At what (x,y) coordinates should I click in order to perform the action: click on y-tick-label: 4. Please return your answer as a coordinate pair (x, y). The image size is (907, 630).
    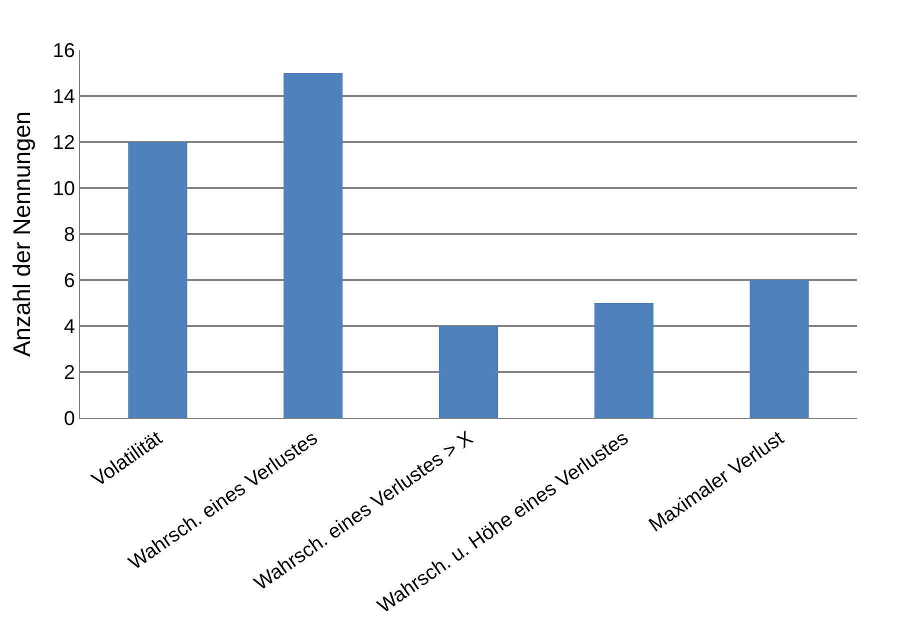
    Looking at the image, I should click on (69, 327).